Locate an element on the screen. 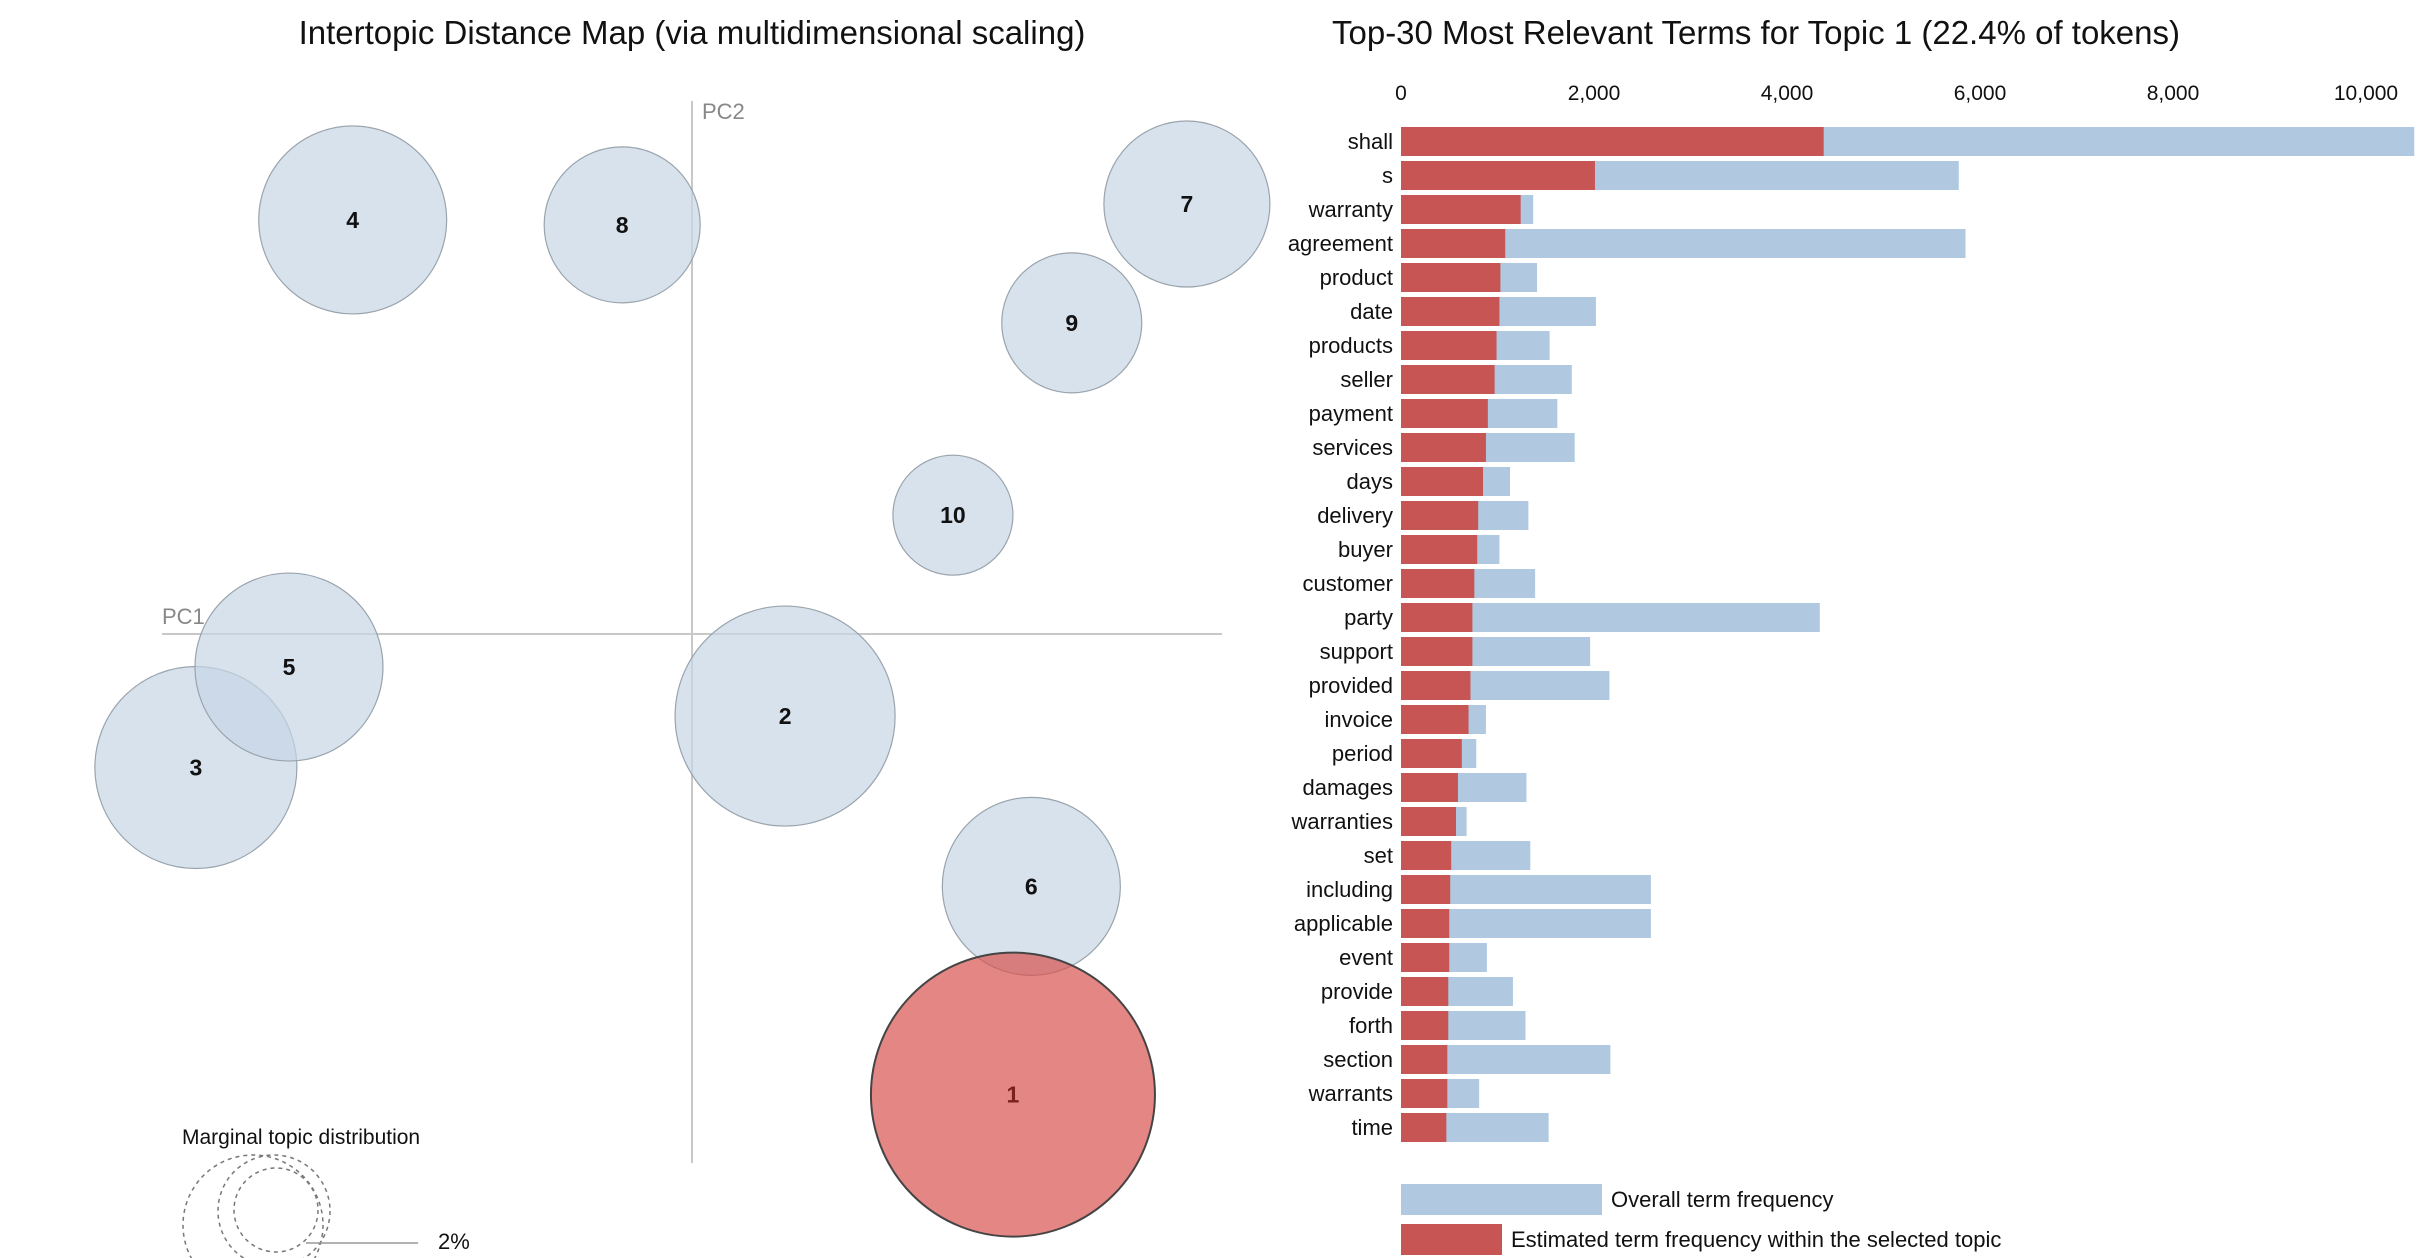 The image size is (2426, 1258). term-label-time: time is located at coordinates (1372, 1127).